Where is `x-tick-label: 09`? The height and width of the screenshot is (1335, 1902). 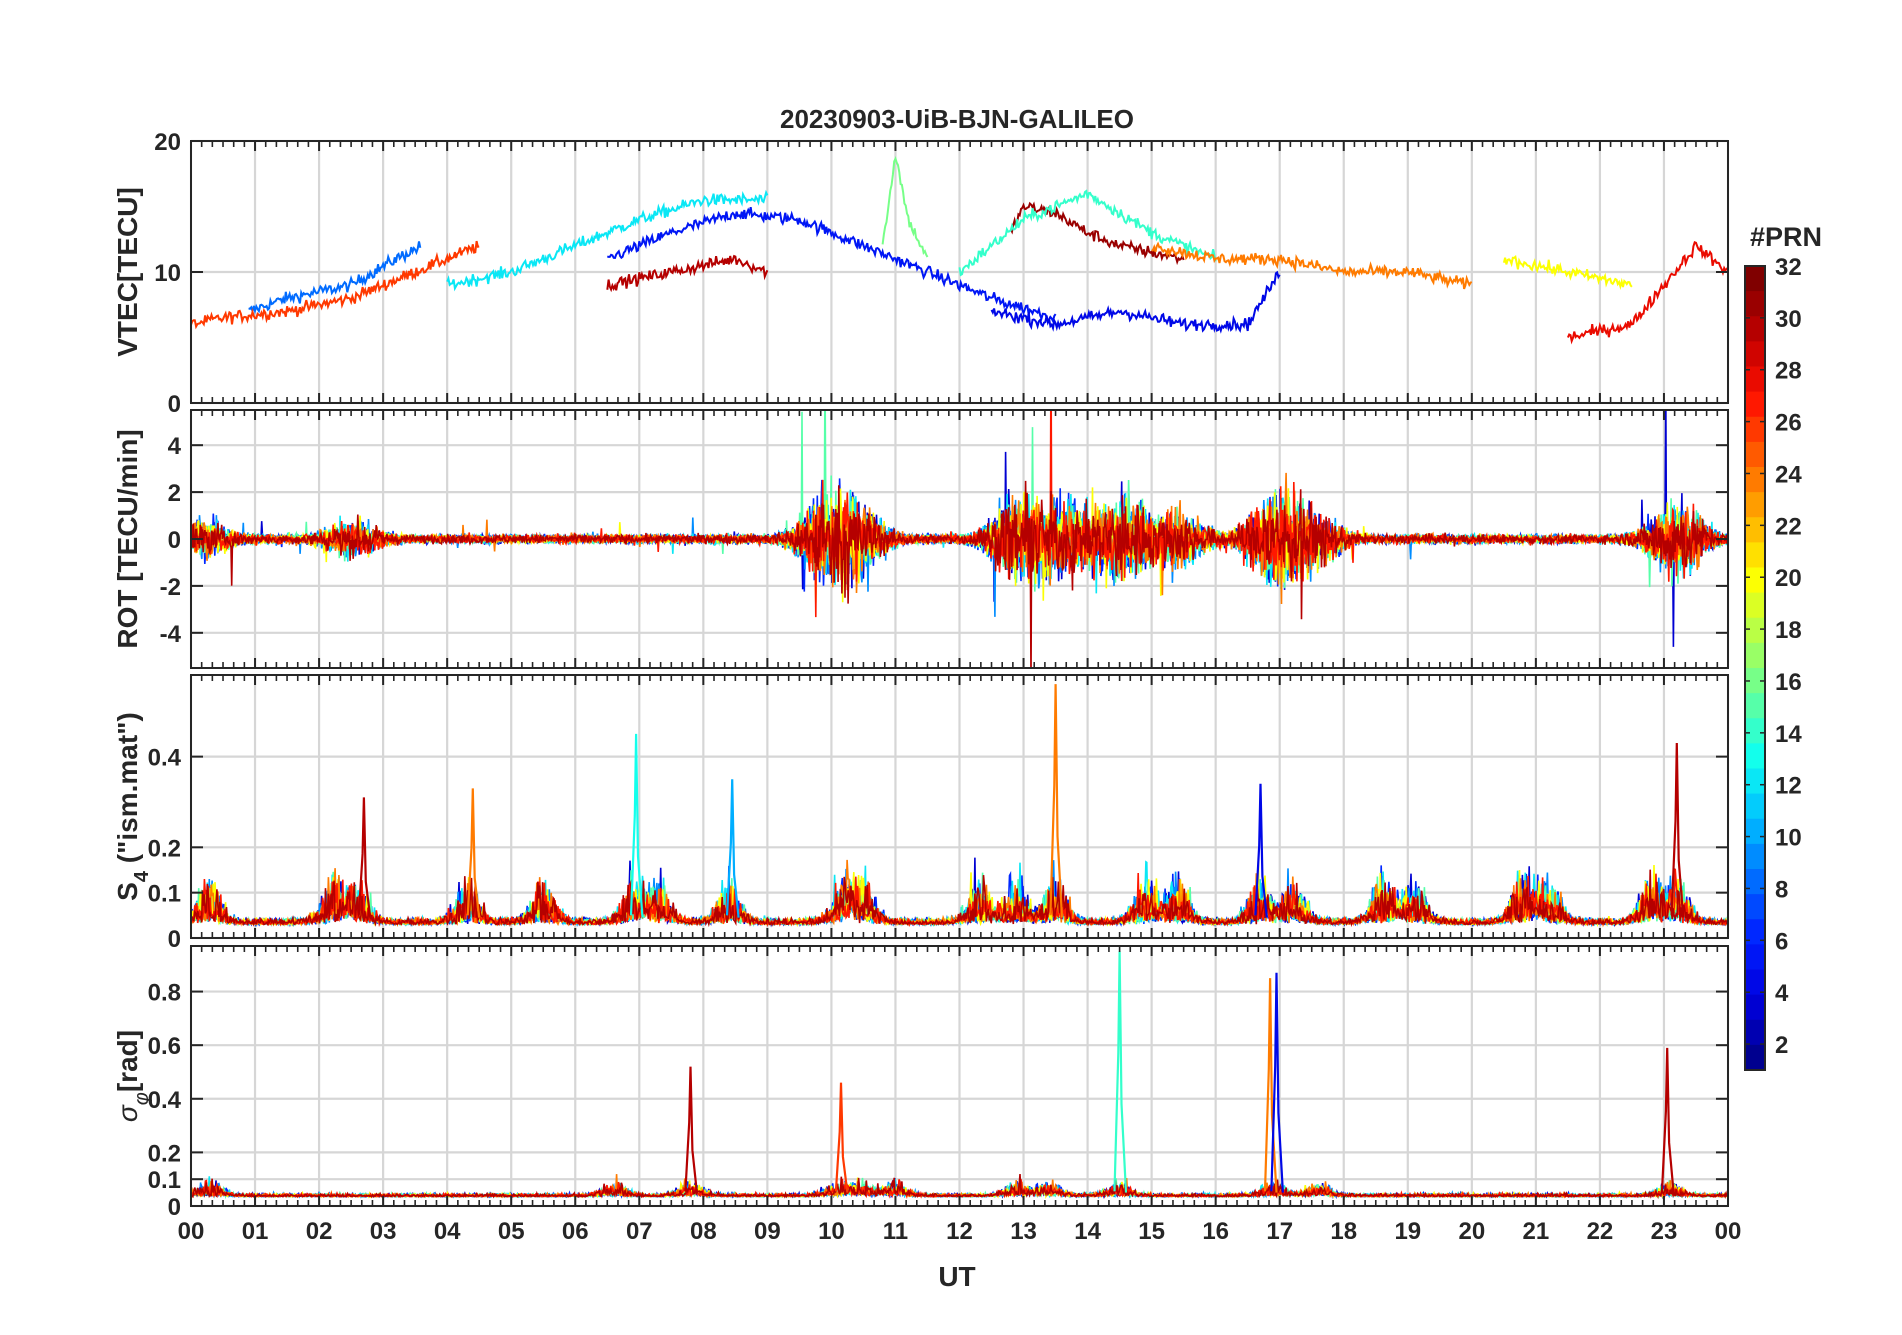
x-tick-label: 09 is located at coordinates (767, 1231).